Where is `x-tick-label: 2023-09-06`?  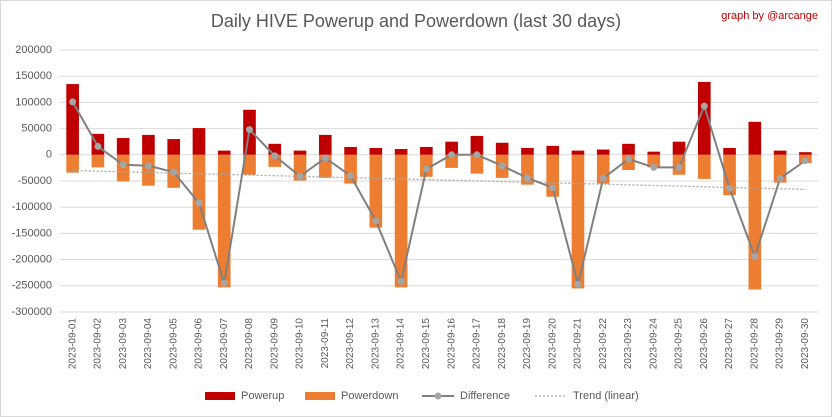 x-tick-label: 2023-09-06 is located at coordinates (199, 344).